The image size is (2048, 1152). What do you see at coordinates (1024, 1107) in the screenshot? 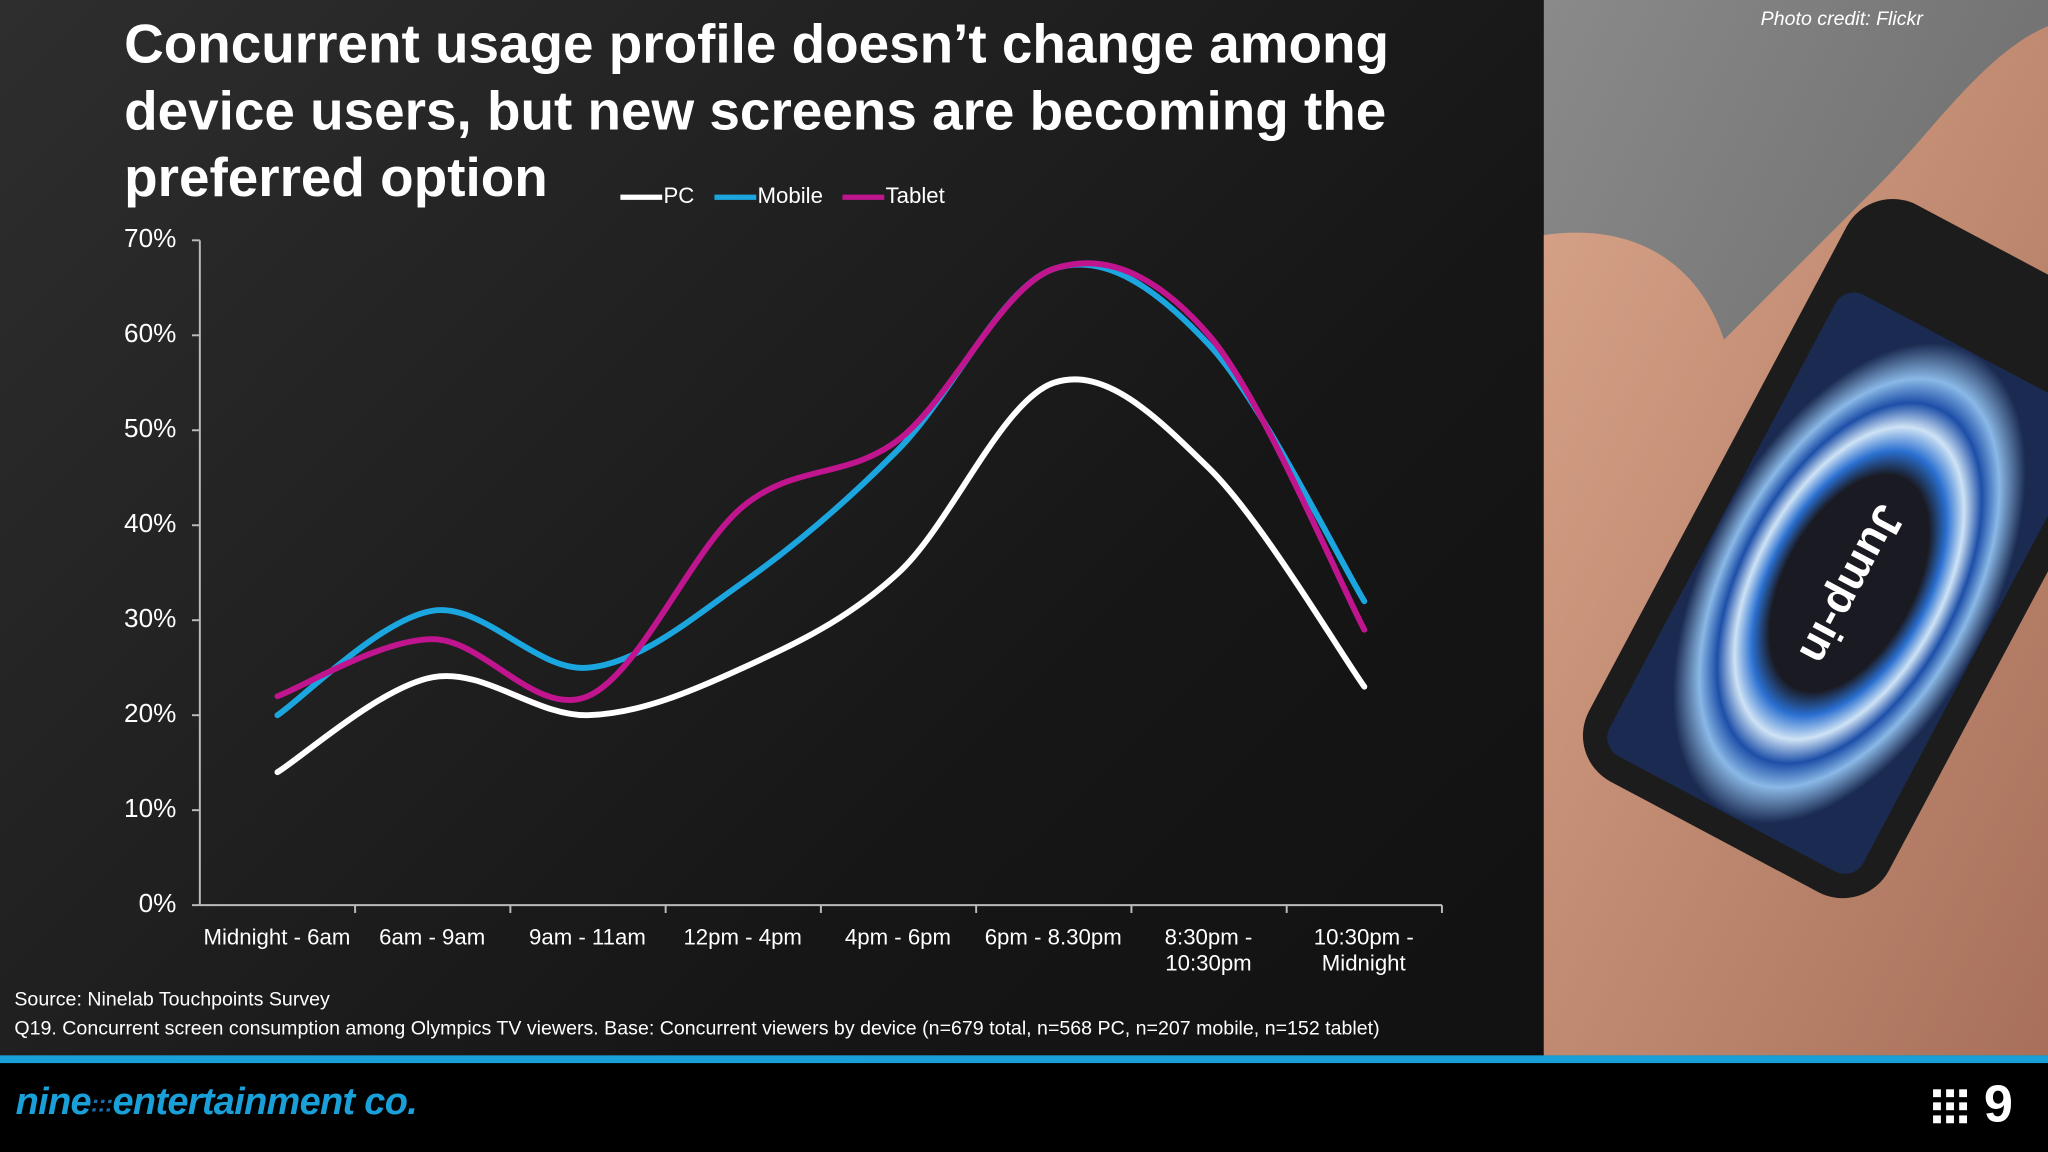
I see `footer` at bounding box center [1024, 1107].